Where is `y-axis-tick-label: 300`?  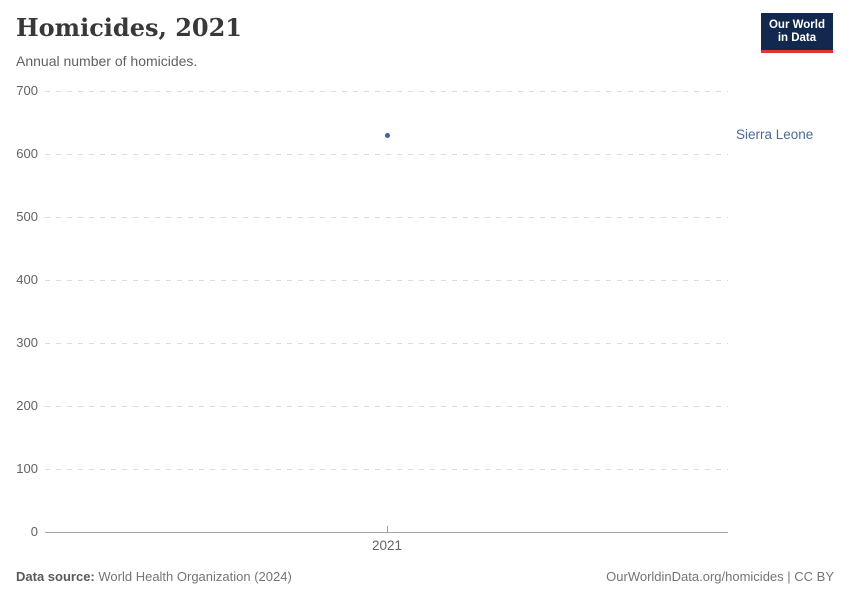 y-axis-tick-label: 300 is located at coordinates (27, 342).